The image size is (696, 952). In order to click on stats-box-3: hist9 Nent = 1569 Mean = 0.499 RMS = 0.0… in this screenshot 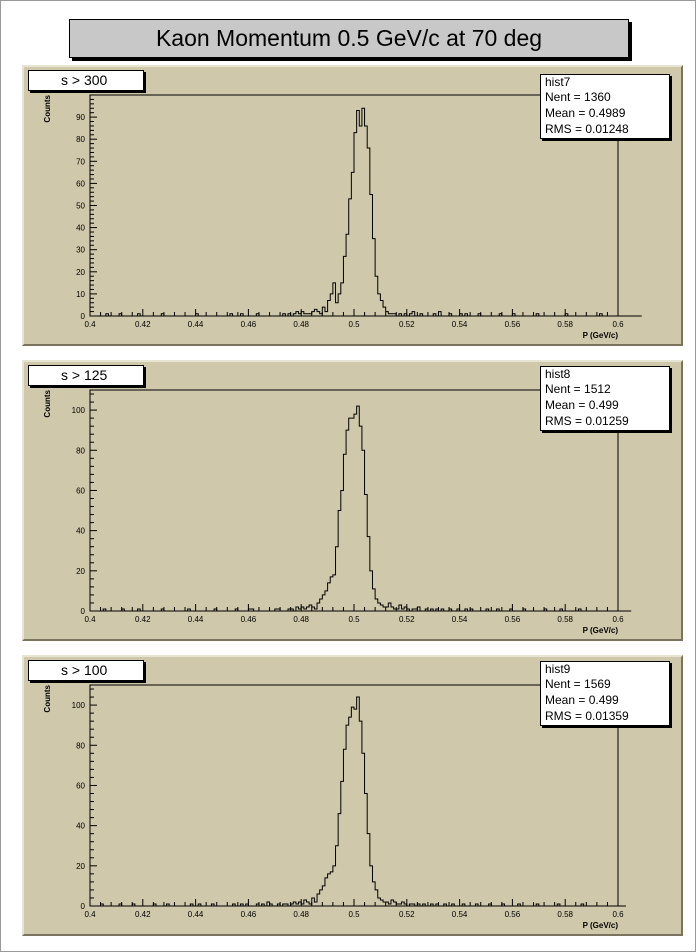, I will do `click(605, 693)`.